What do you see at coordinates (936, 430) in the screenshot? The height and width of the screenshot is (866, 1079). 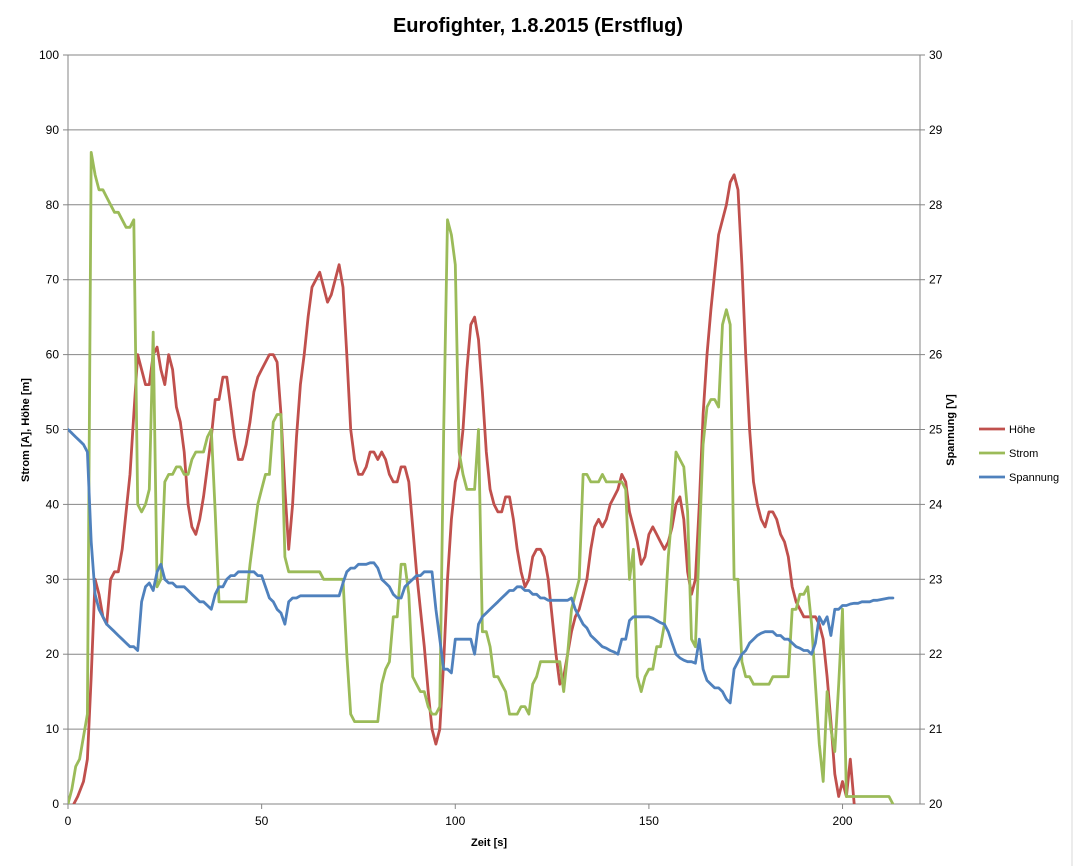 I see `y2-tick-label: 25` at bounding box center [936, 430].